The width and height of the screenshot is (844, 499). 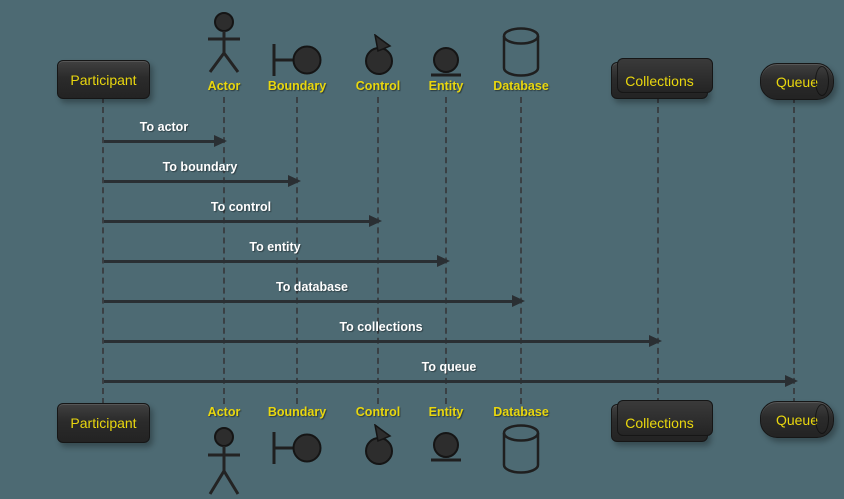 I want to click on lifeline-participant, so click(x=103, y=250).